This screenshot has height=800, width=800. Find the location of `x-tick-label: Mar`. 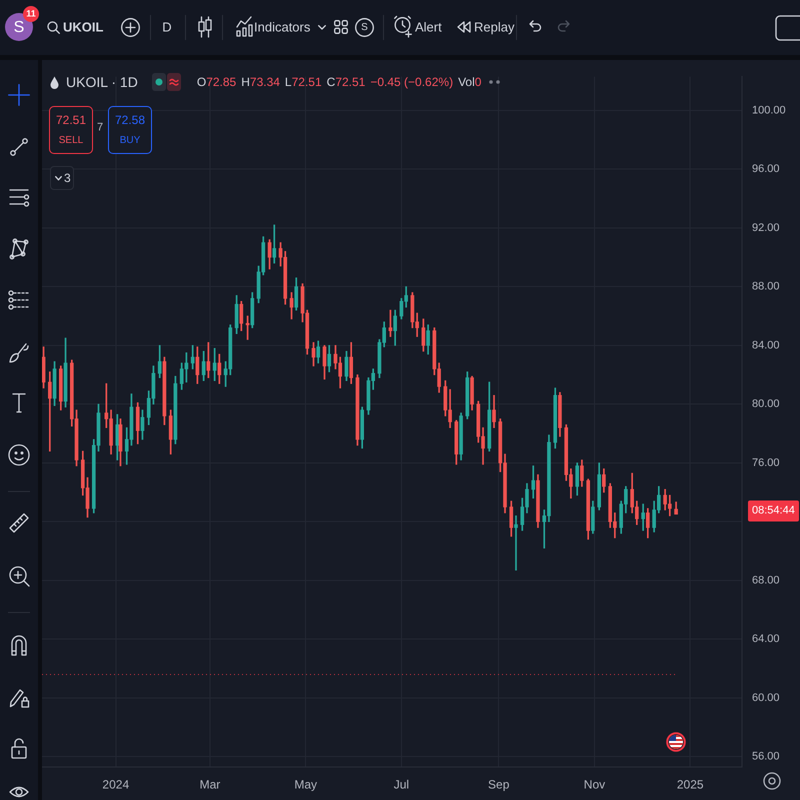

x-tick-label: Mar is located at coordinates (210, 785).